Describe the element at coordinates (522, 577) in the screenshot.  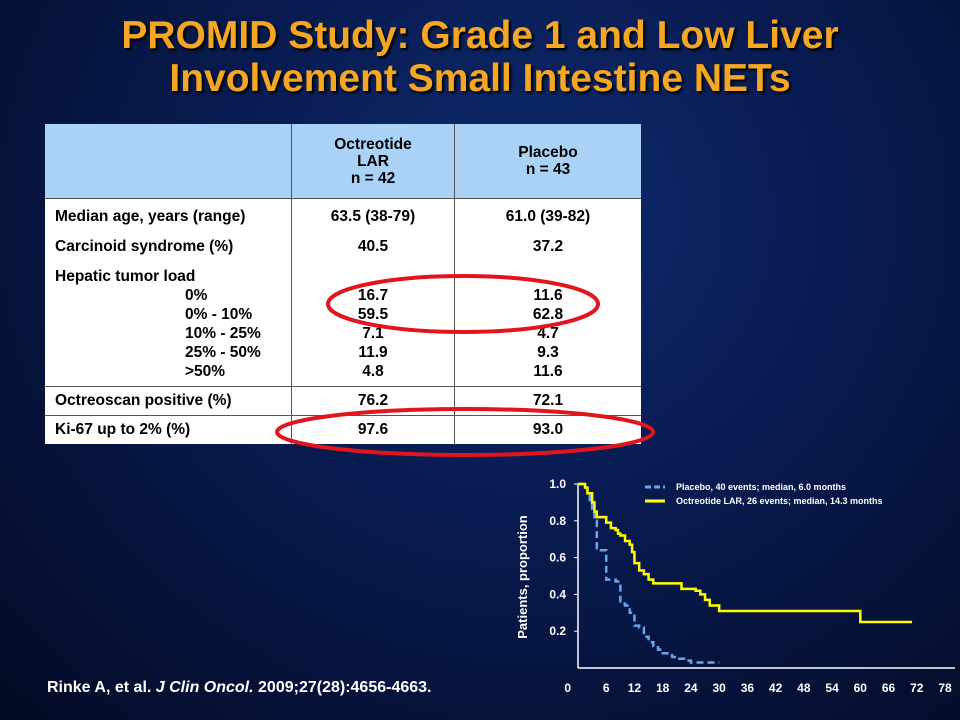
I see `y-axis-label: Patients, proportion` at that location.